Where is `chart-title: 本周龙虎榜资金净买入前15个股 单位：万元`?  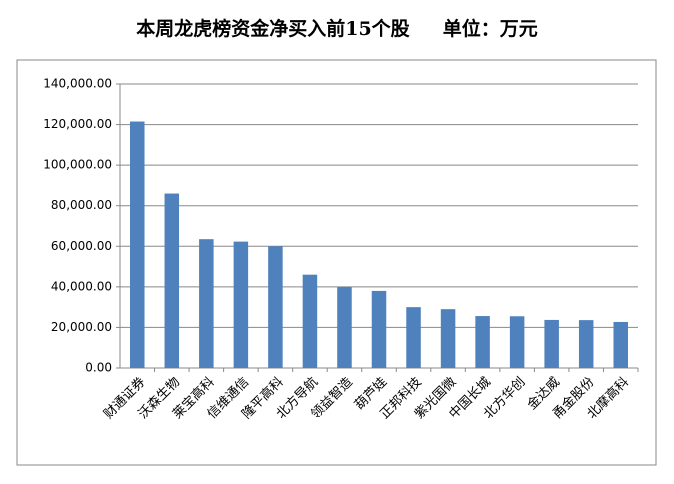 chart-title: 本周龙虎榜资金净买入前15个股 单位：万元 is located at coordinates (337, 28).